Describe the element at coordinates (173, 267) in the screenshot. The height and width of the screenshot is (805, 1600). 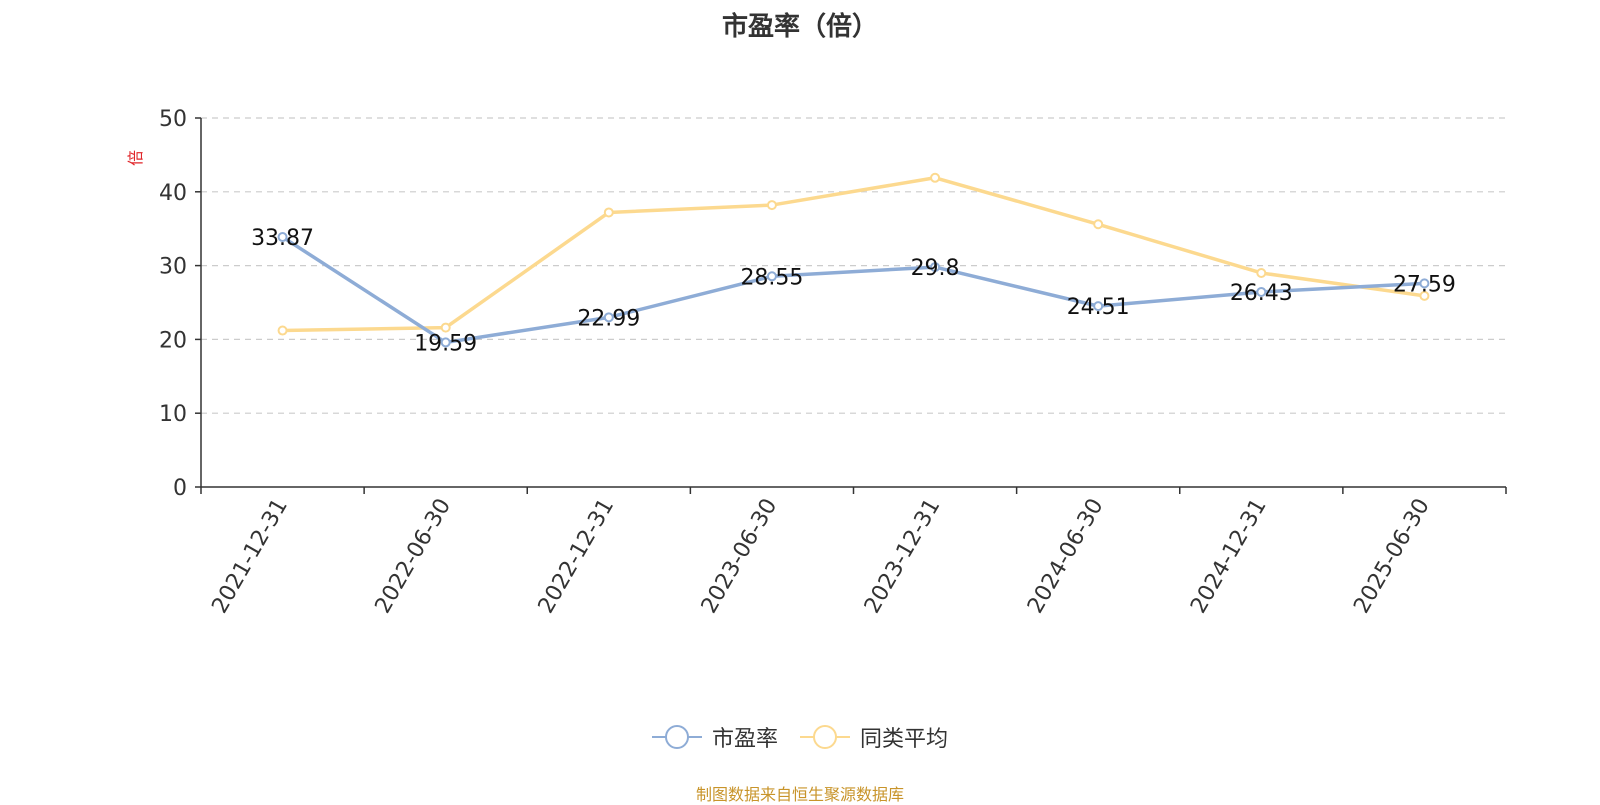
I see `y-tick-label: 30` at that location.